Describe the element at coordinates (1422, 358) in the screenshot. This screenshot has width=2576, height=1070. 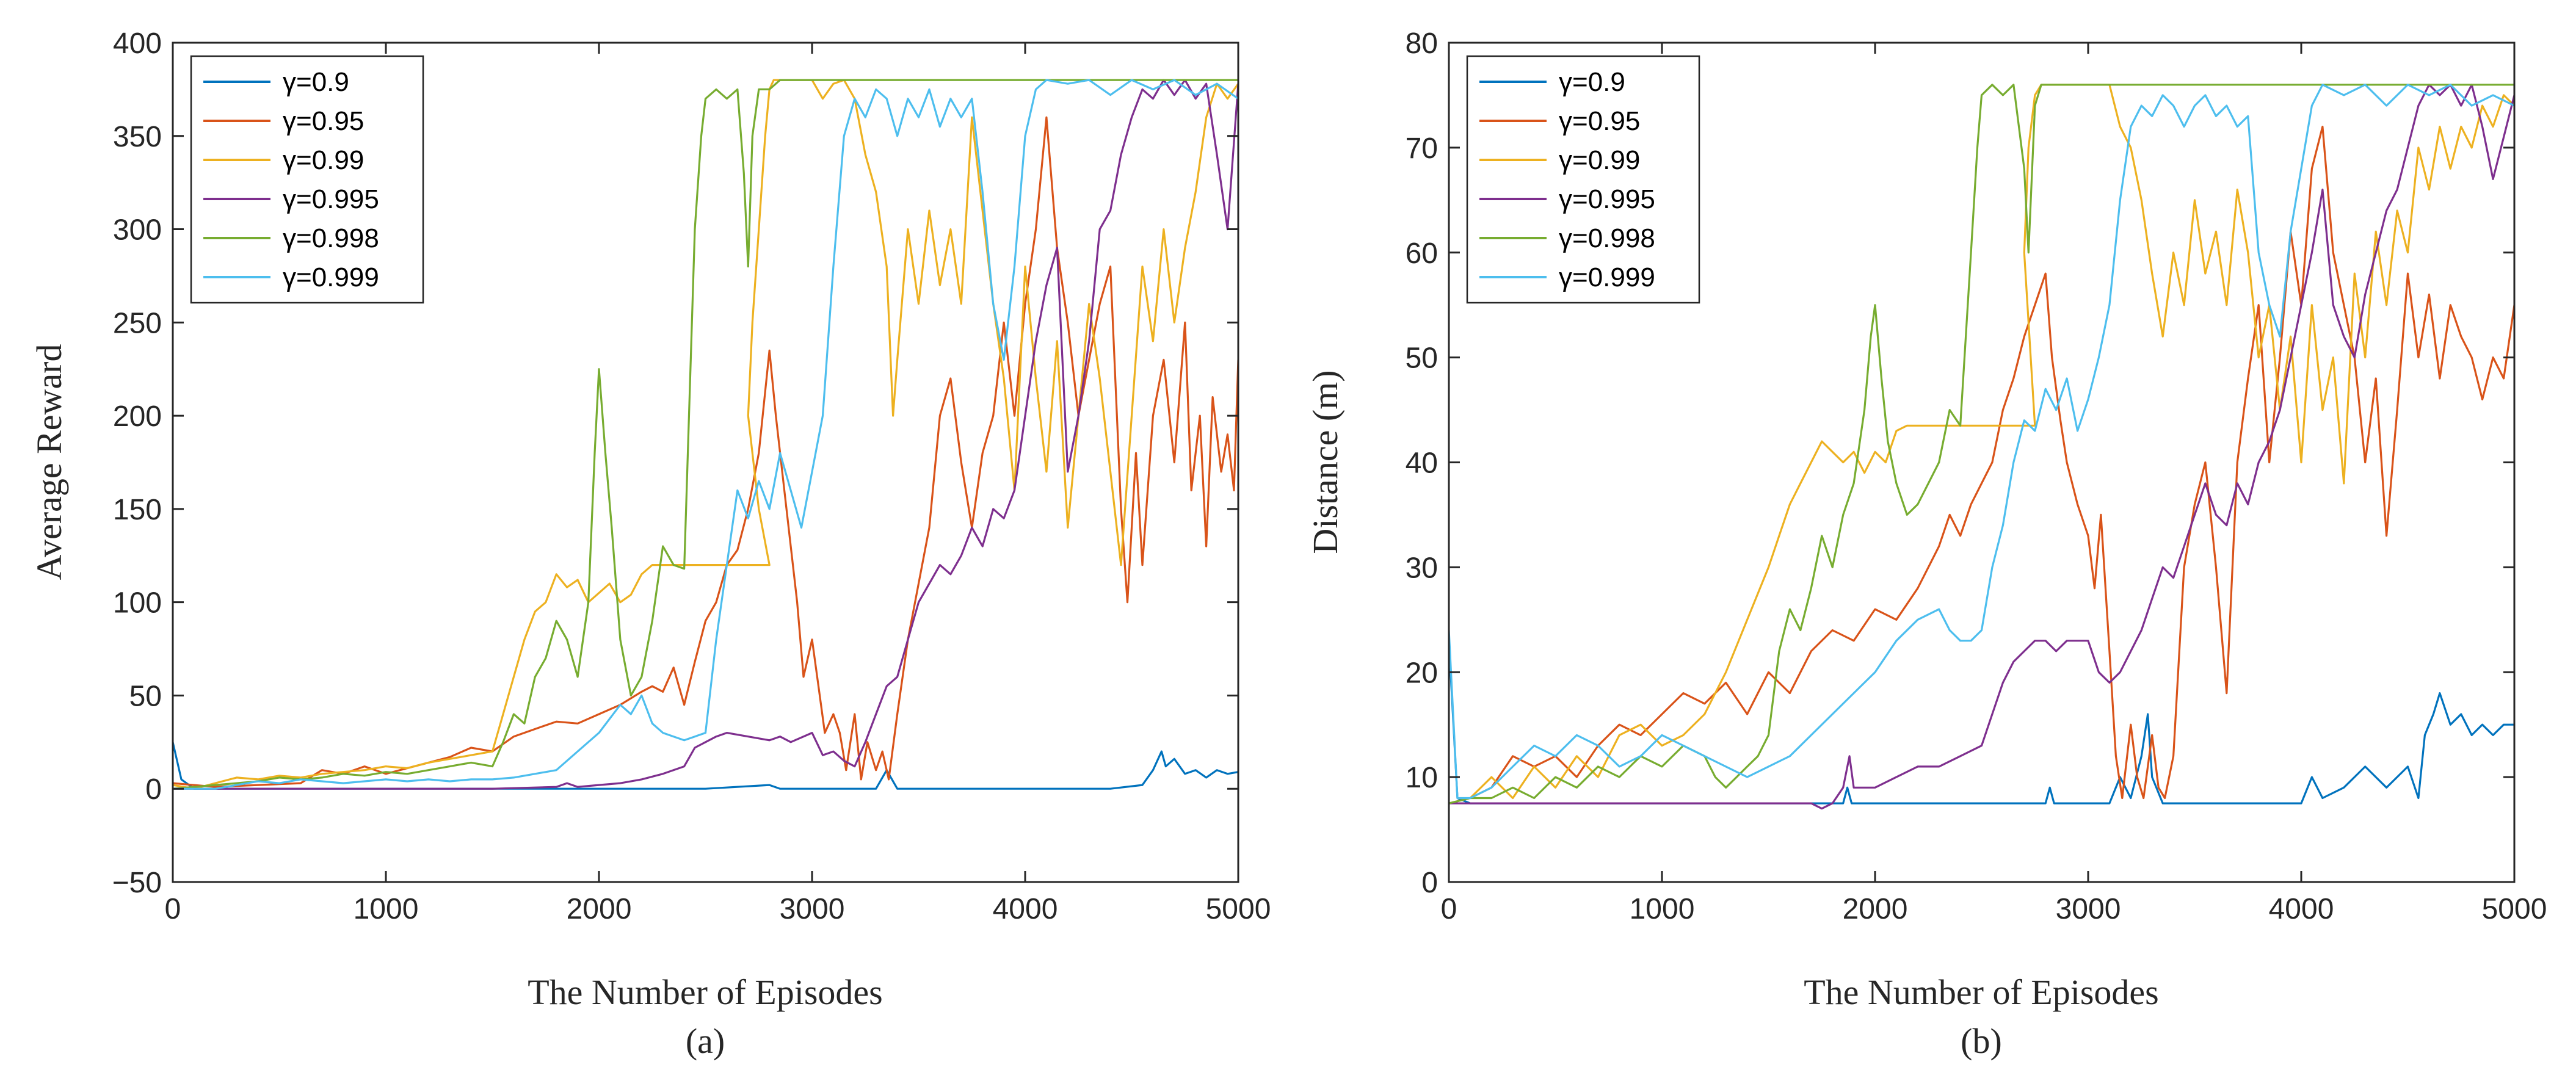
I see `y-tick-label-b-5: 50` at that location.